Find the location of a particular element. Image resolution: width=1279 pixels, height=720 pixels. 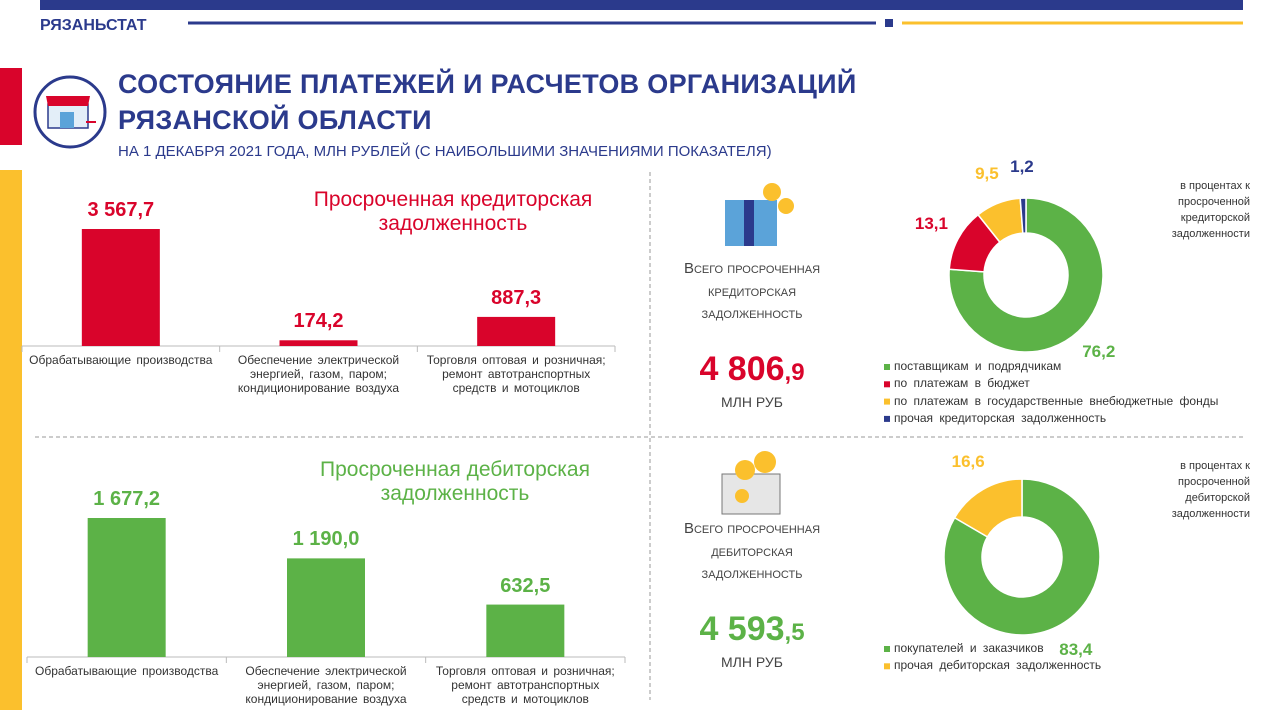

shop-icon is located at coordinates (70, 112).